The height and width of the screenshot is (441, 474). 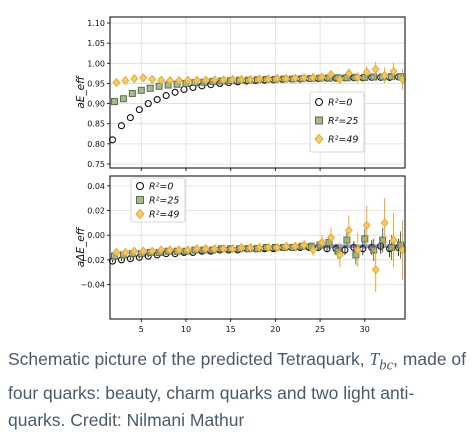 What do you see at coordinates (96, 164) in the screenshot?
I see `top-y-tick-label-0: 0.75` at bounding box center [96, 164].